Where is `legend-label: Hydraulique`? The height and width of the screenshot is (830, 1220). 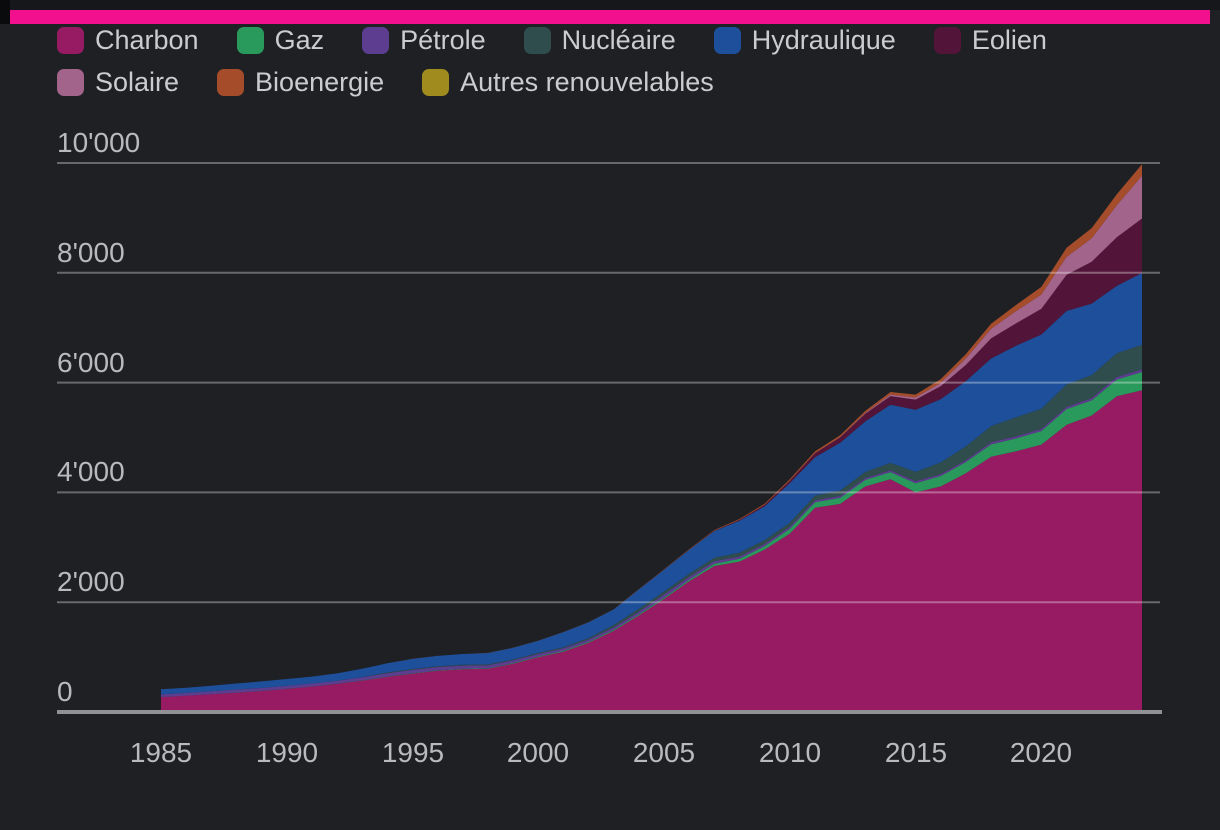 legend-label: Hydraulique is located at coordinates (823, 40).